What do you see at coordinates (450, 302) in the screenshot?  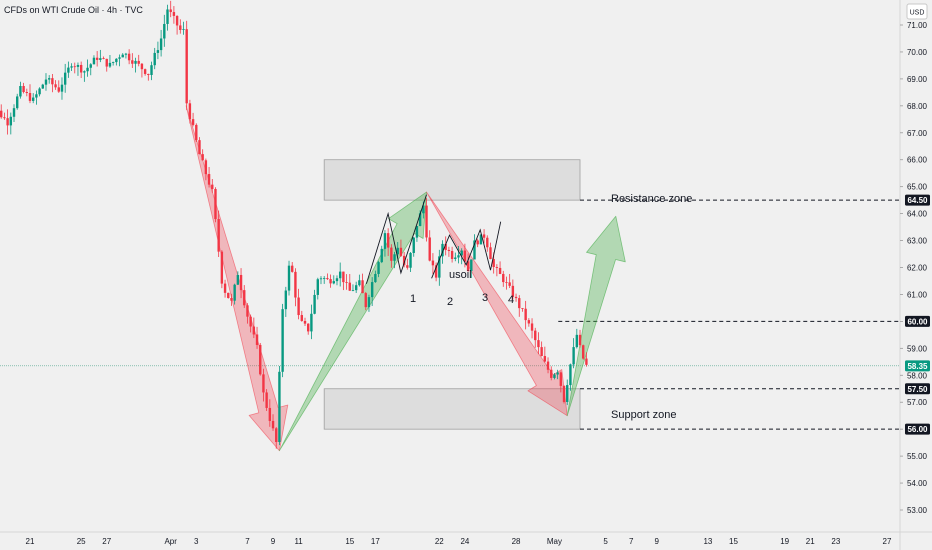 I see `wave-label-2: 2` at bounding box center [450, 302].